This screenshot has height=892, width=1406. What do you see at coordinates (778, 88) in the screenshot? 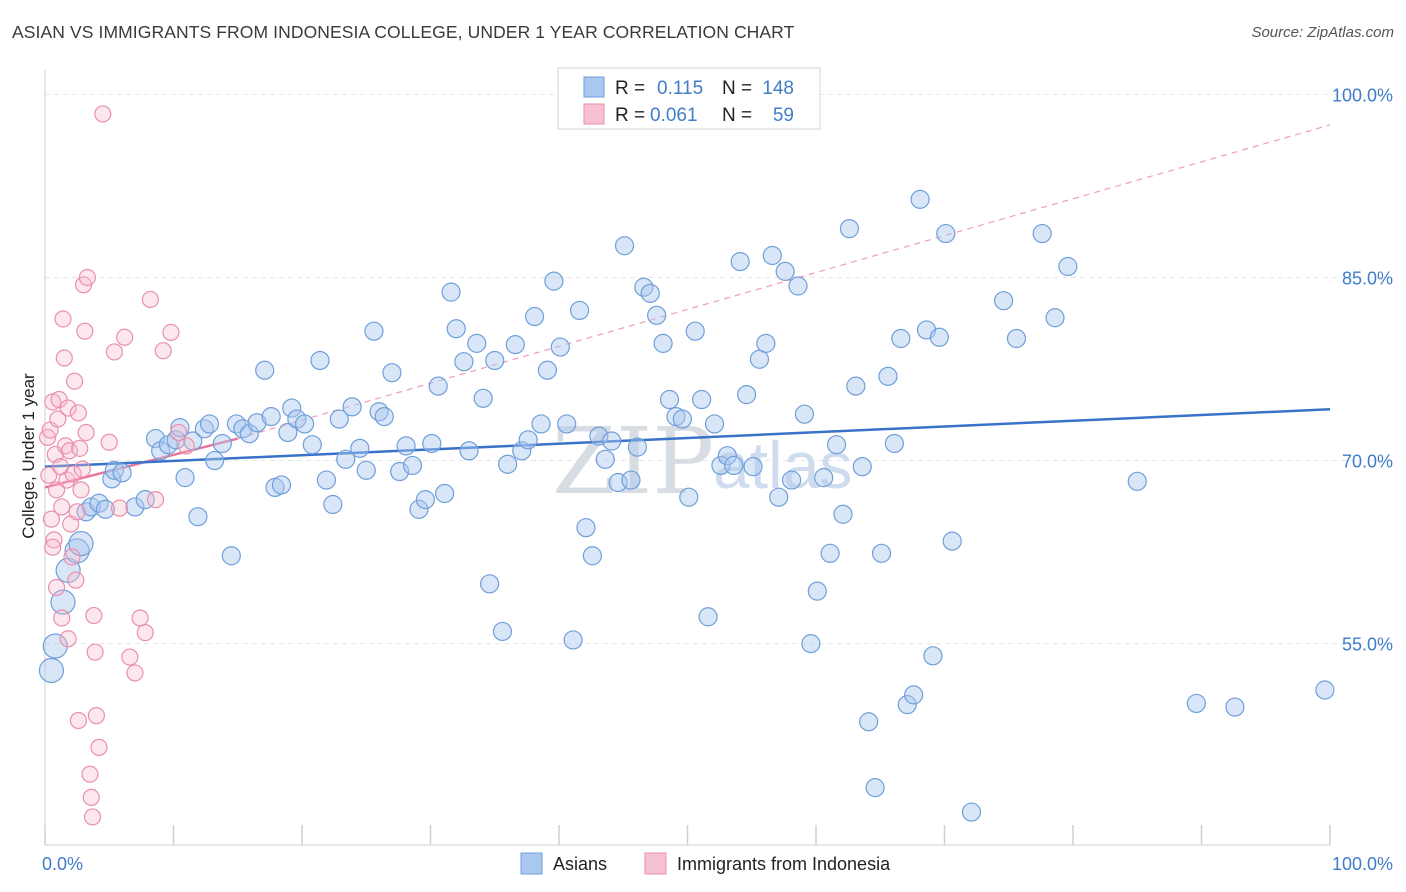
I see `legend-n-value-1: 148` at bounding box center [778, 88].